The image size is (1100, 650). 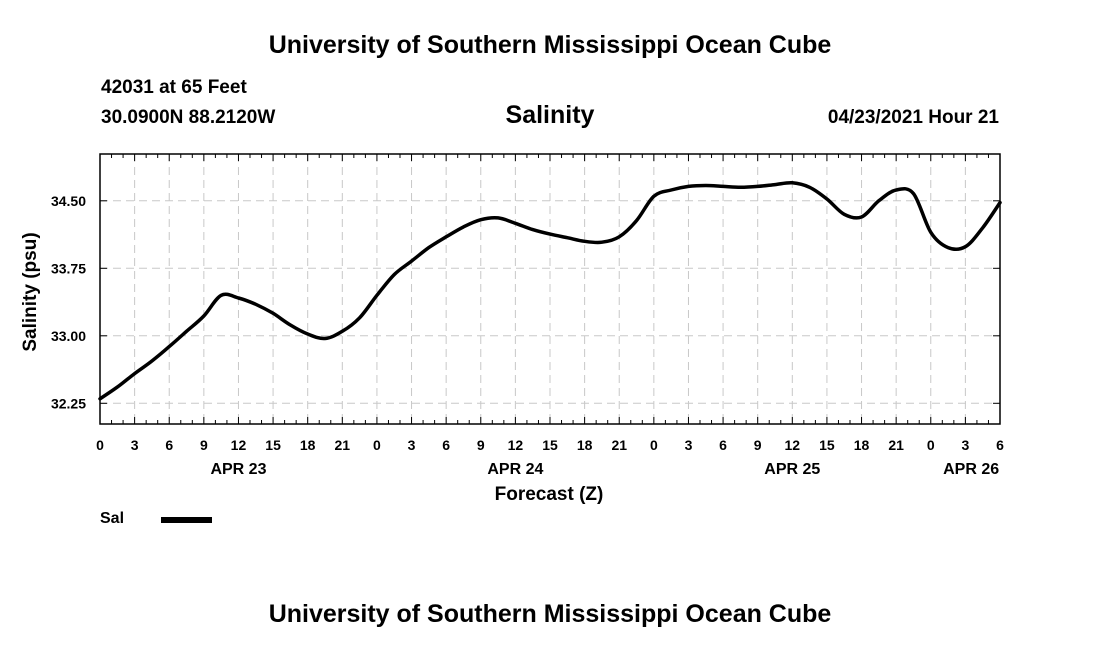 I want to click on station-label: 42031 at 65 Feet, so click(x=174, y=87).